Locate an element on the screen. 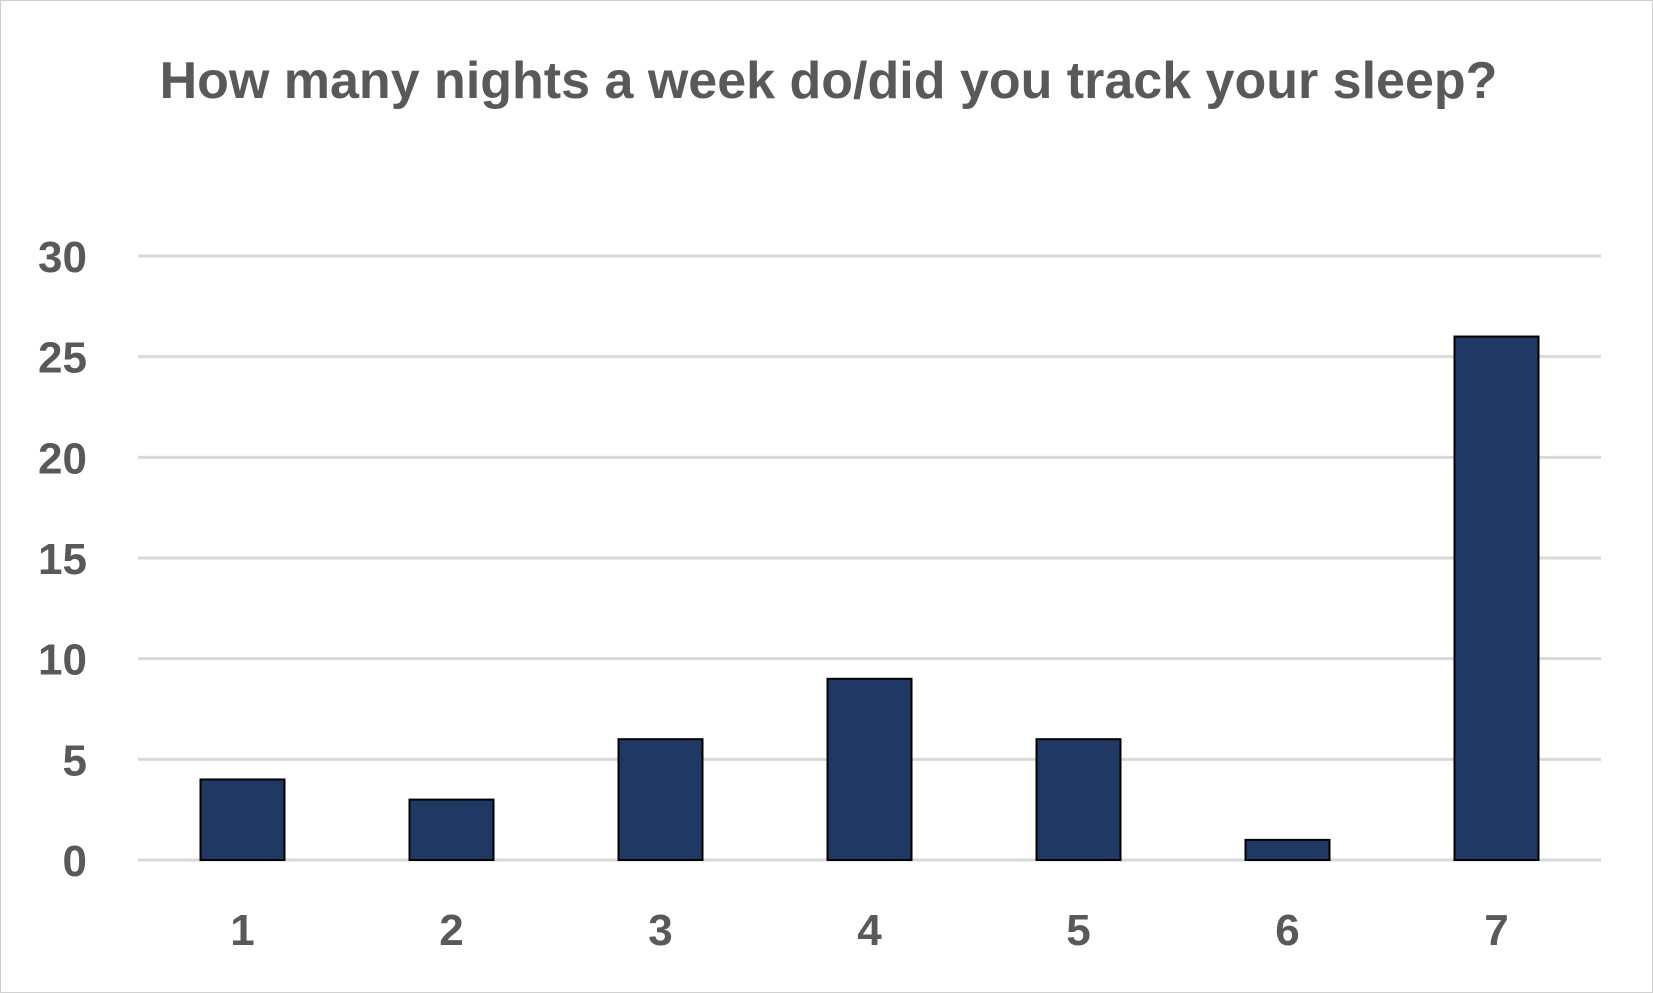  y-tick-label: 30 is located at coordinates (62, 257).